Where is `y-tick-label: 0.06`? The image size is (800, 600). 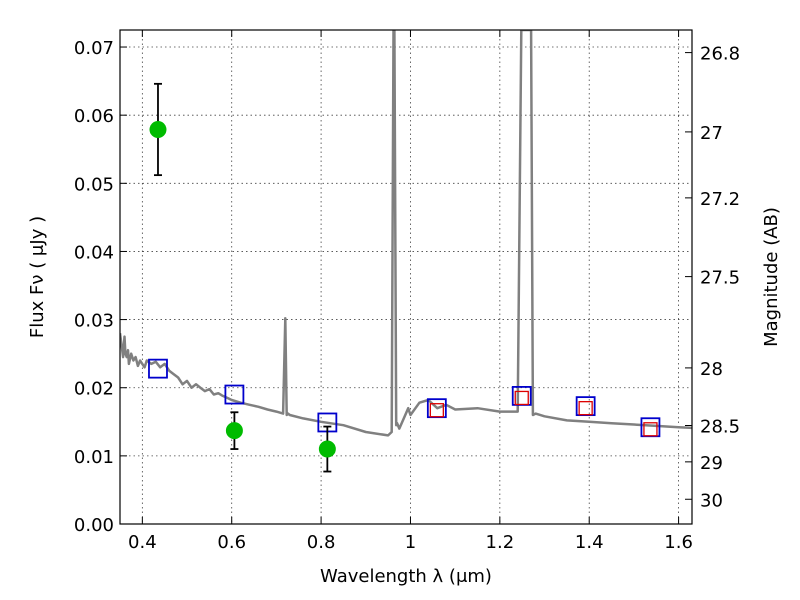 y-tick-label: 0.06 is located at coordinates (94, 116).